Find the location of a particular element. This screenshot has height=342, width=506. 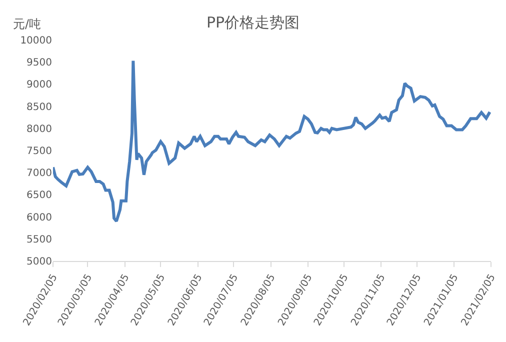

y-tick-label: 9500 is located at coordinates (39, 63).